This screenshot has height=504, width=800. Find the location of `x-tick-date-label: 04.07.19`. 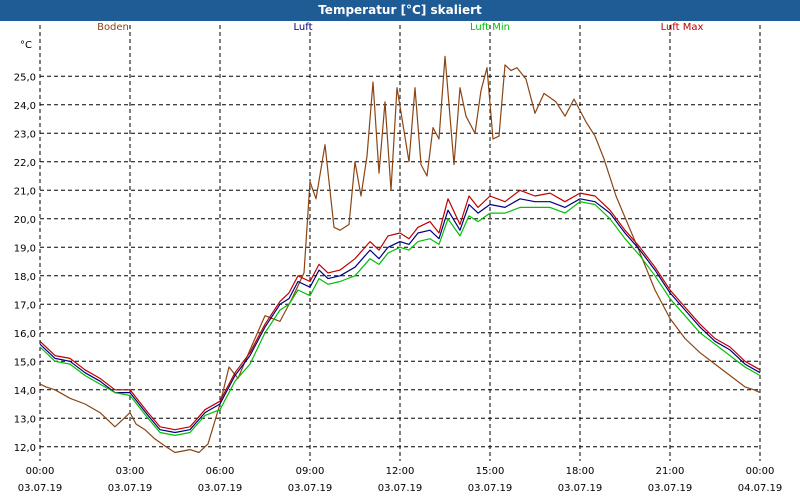

x-tick-date-label: 04.07.19 is located at coordinates (760, 488).